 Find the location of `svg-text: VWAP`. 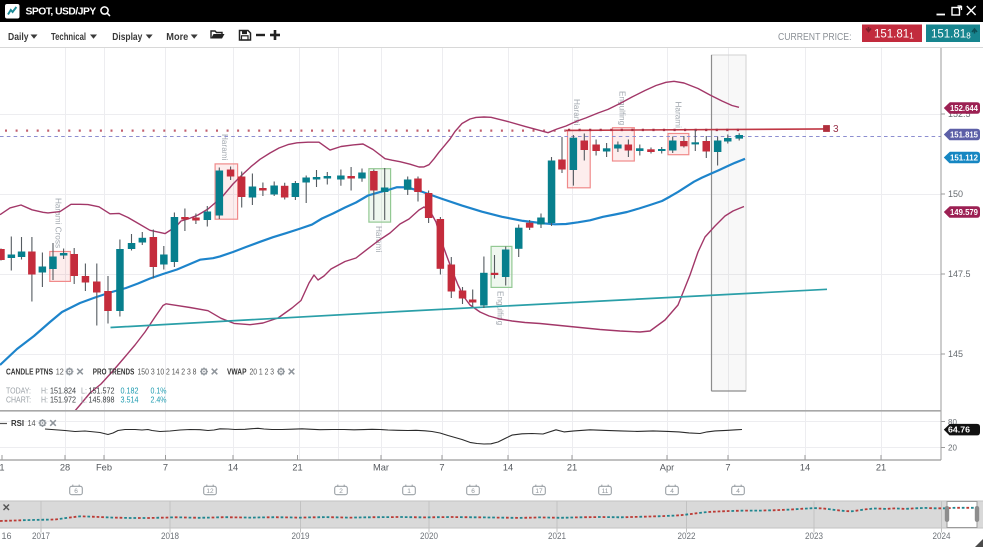

svg-text: VWAP is located at coordinates (237, 372).